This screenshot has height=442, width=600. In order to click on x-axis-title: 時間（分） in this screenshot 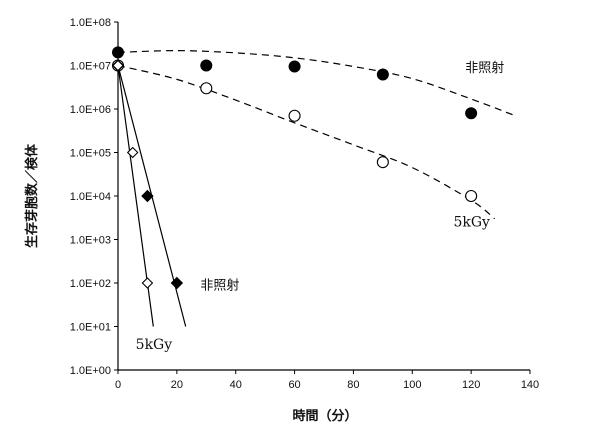, I will do `click(324, 416)`.